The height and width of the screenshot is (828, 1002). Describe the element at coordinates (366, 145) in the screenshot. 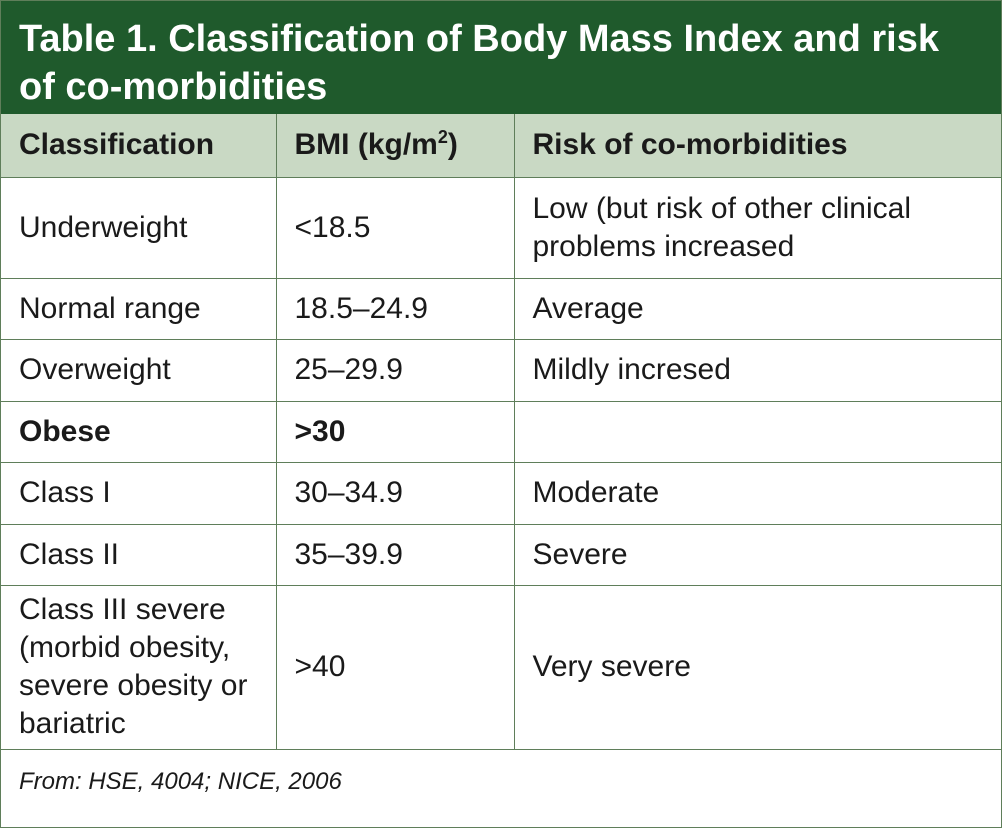

I see `header-bmi-label: BMI (kg/m` at that location.